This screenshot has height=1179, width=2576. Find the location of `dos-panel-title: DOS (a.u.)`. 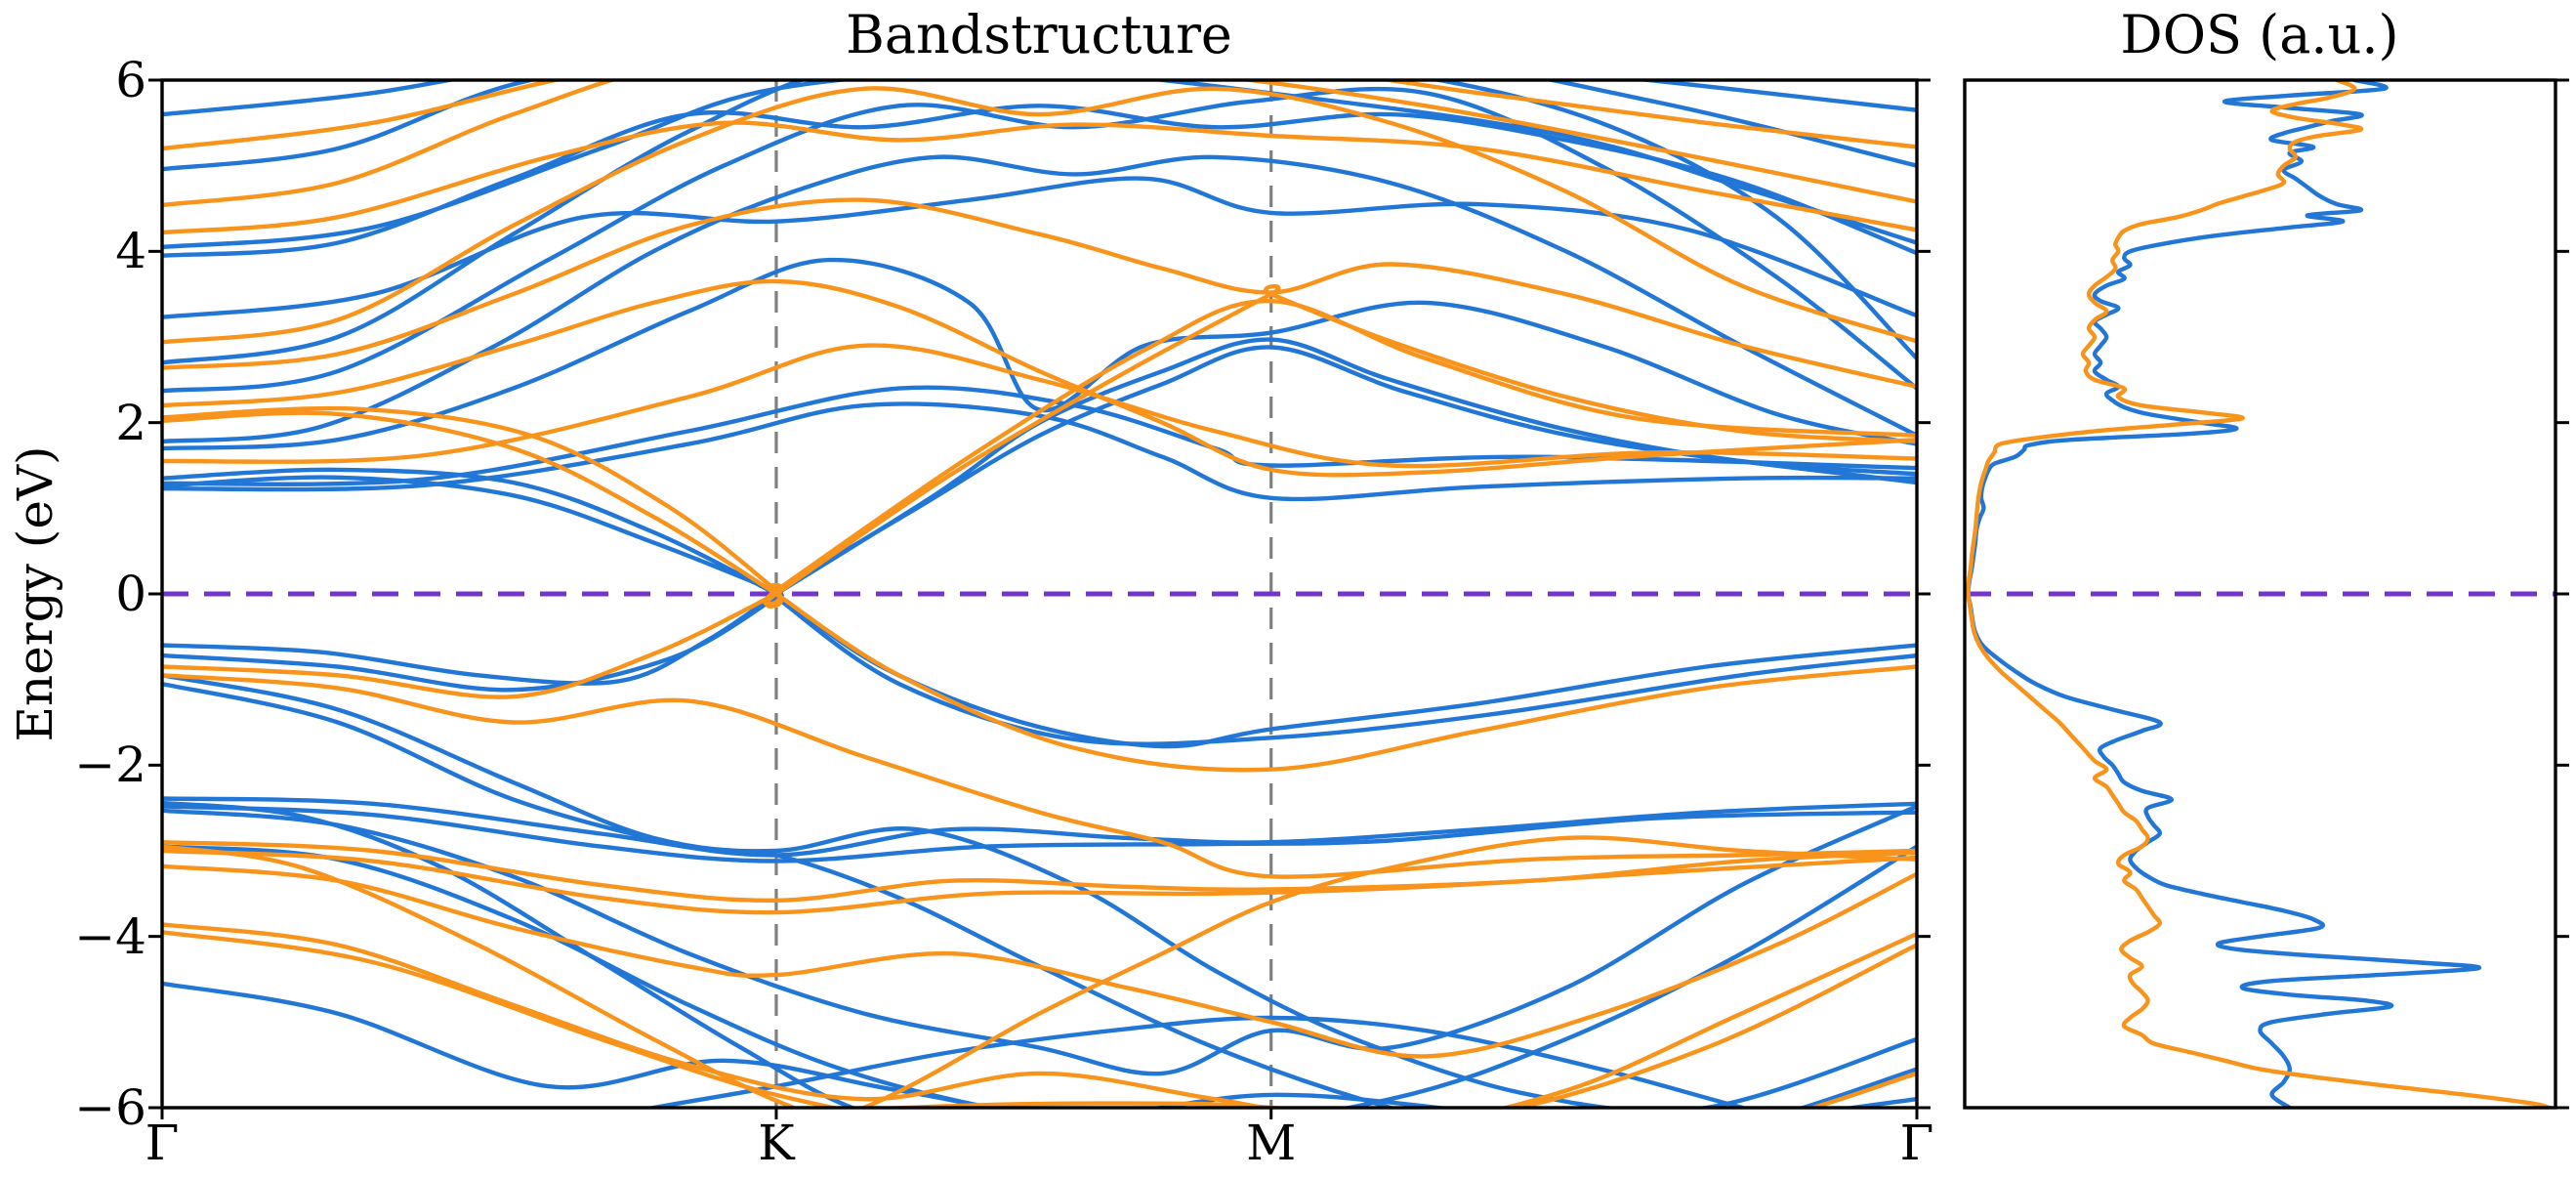

dos-panel-title: DOS (a.u.) is located at coordinates (2259, 34).